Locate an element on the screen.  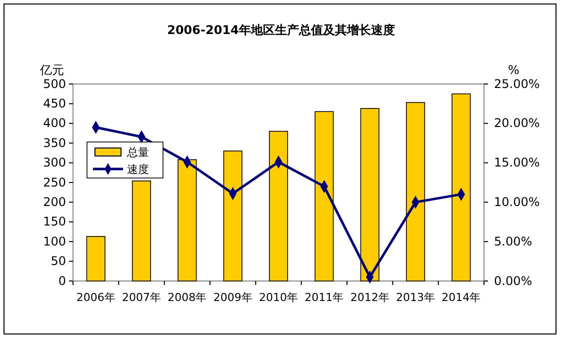
y-tick-label: 450 is located at coordinates (54, 103).